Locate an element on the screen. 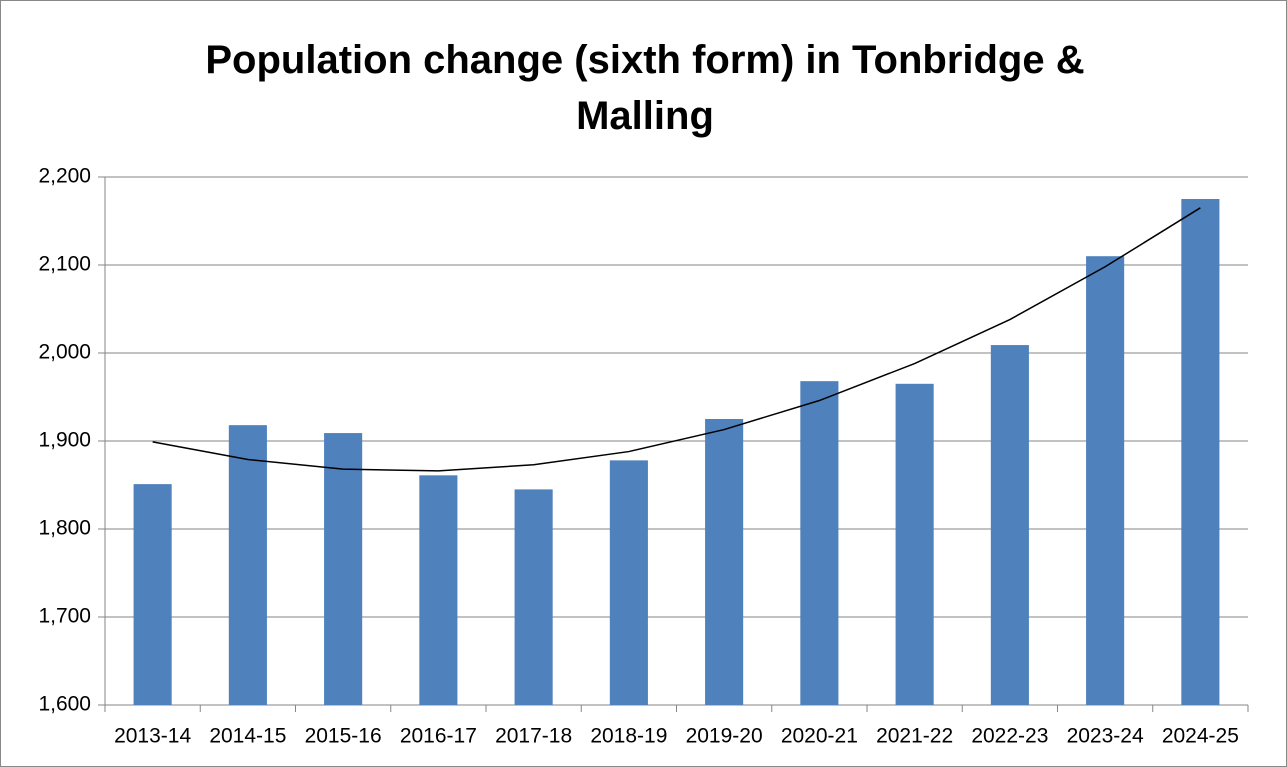 Image resolution: width=1287 pixels, height=767 pixels. y-tick-label: 1,900 is located at coordinates (64, 440).